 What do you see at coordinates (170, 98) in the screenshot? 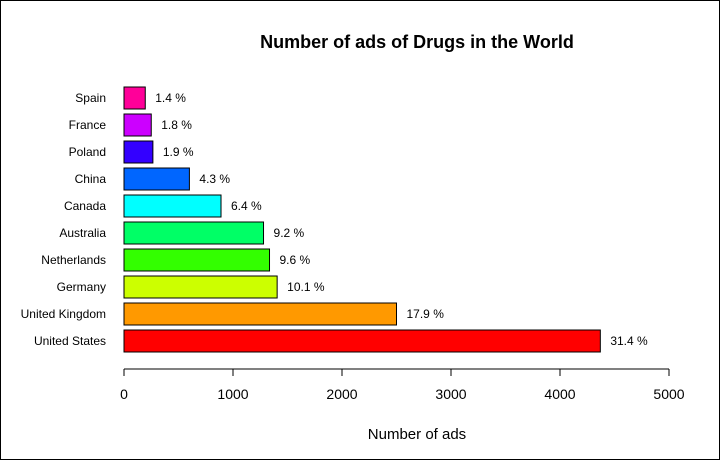
I see `value-label: 1.4 %` at bounding box center [170, 98].